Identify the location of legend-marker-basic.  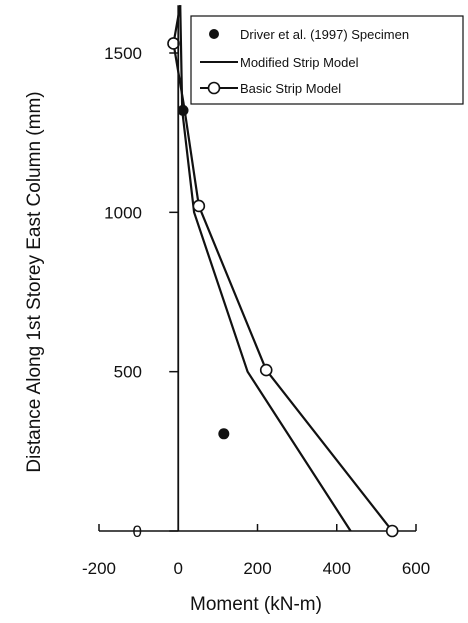
(214, 88).